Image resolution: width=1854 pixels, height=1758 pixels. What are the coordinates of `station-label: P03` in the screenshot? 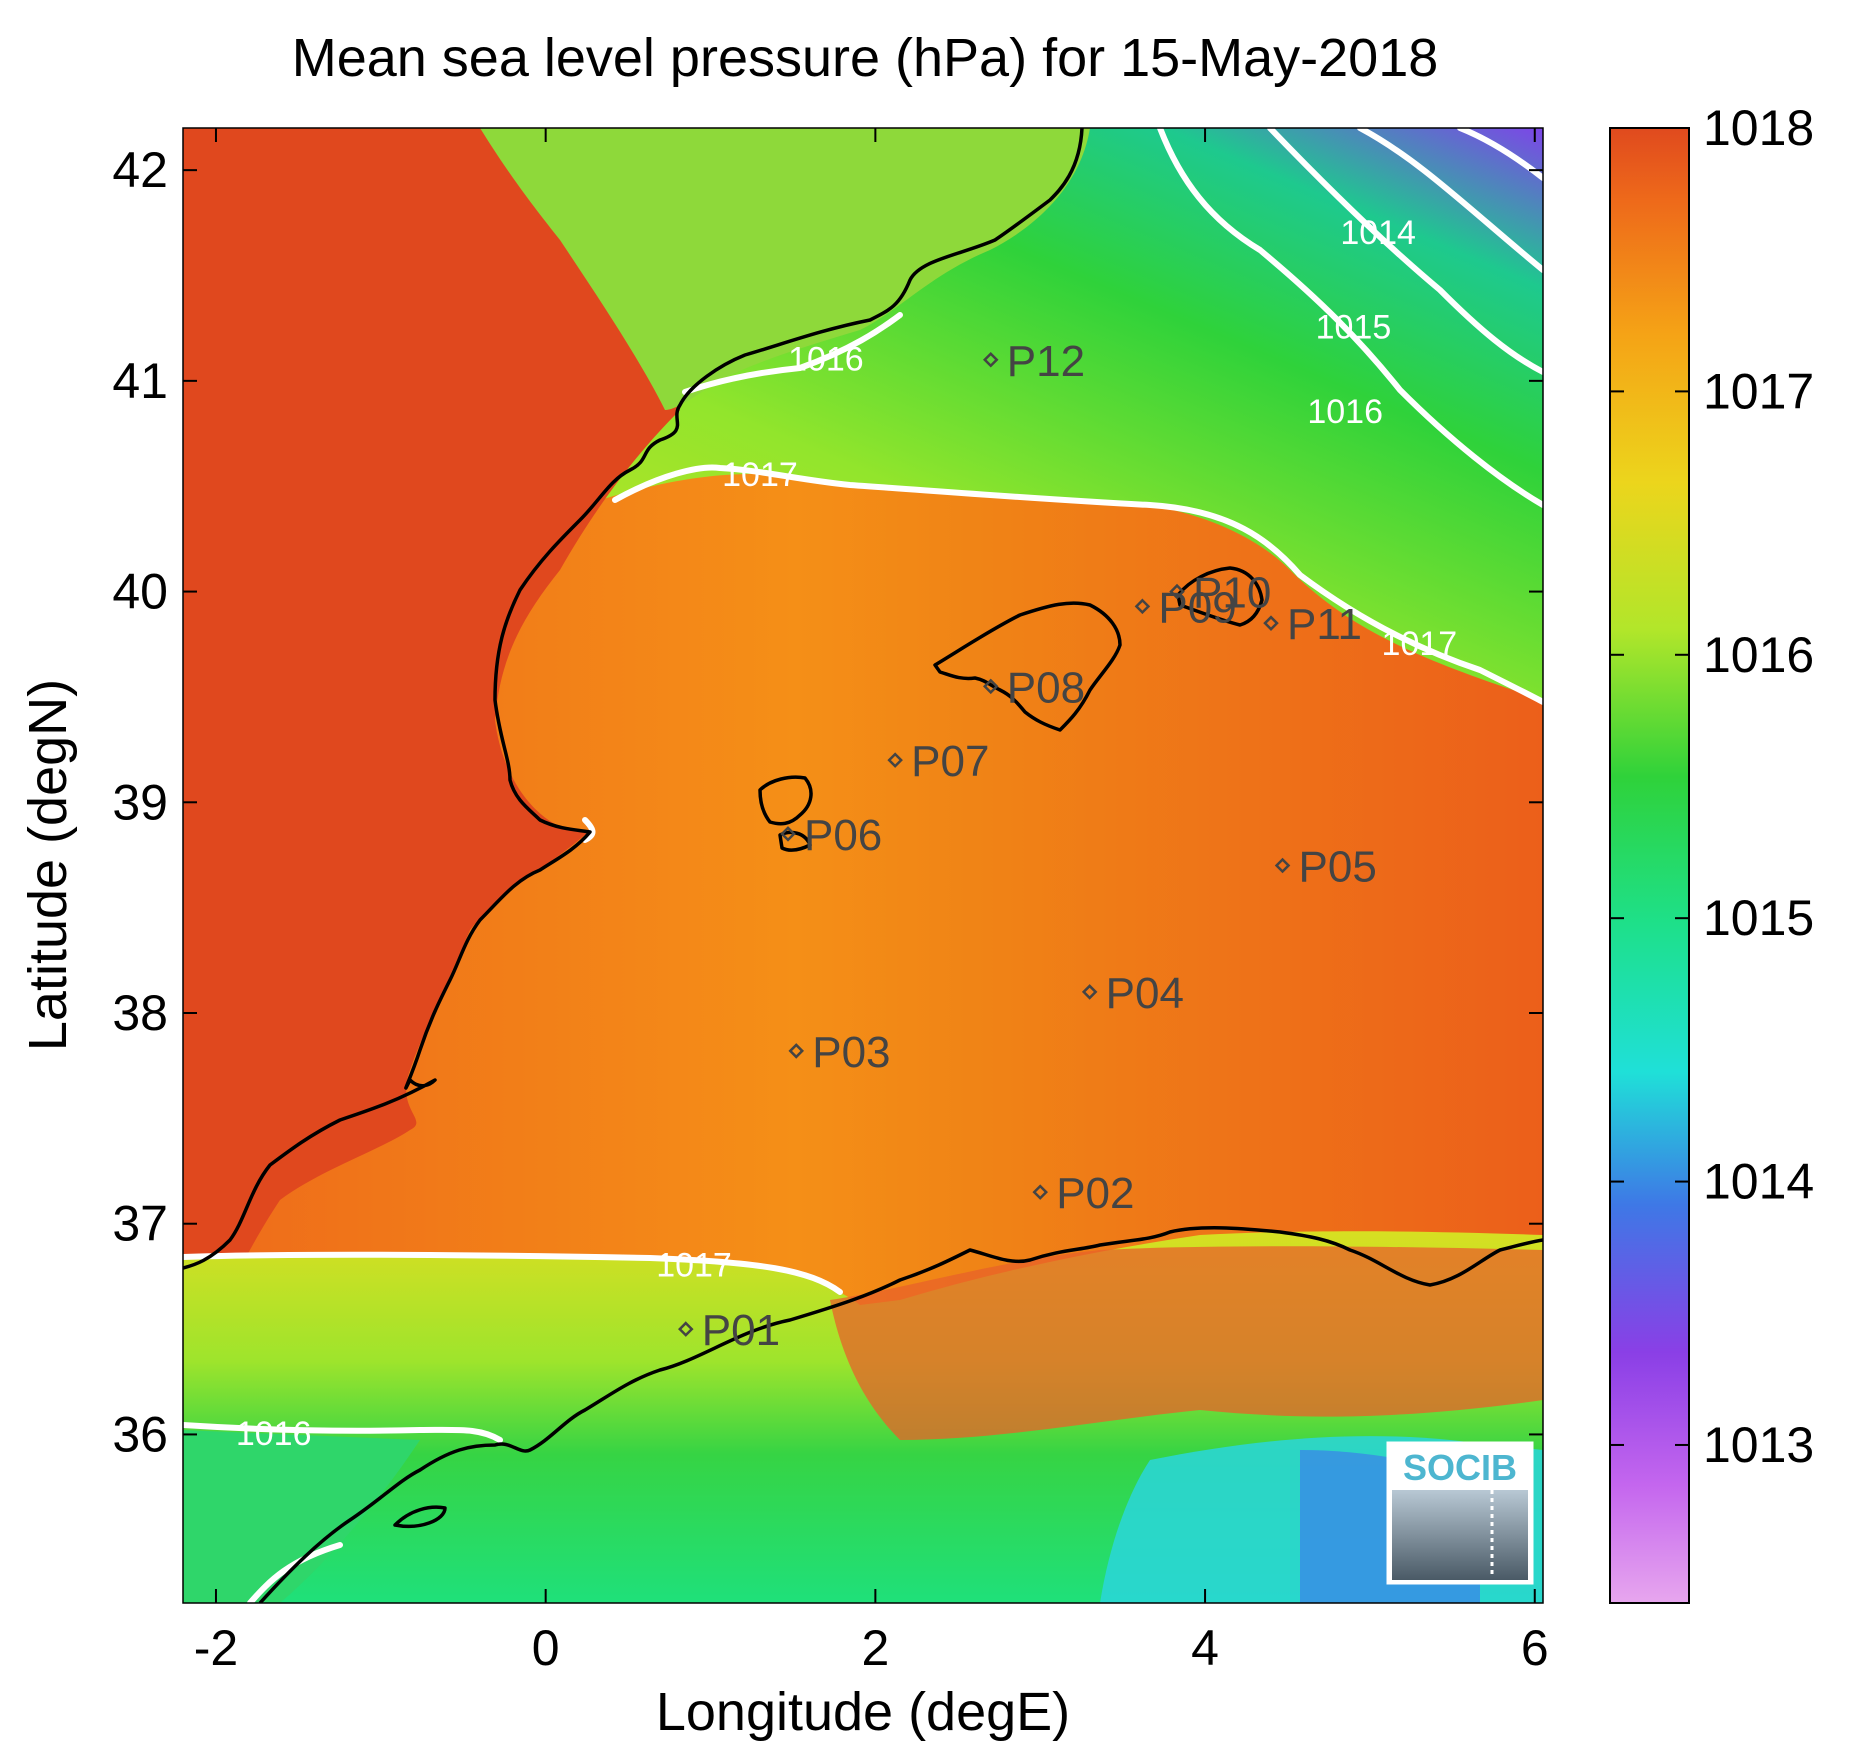 It's located at (851, 1052).